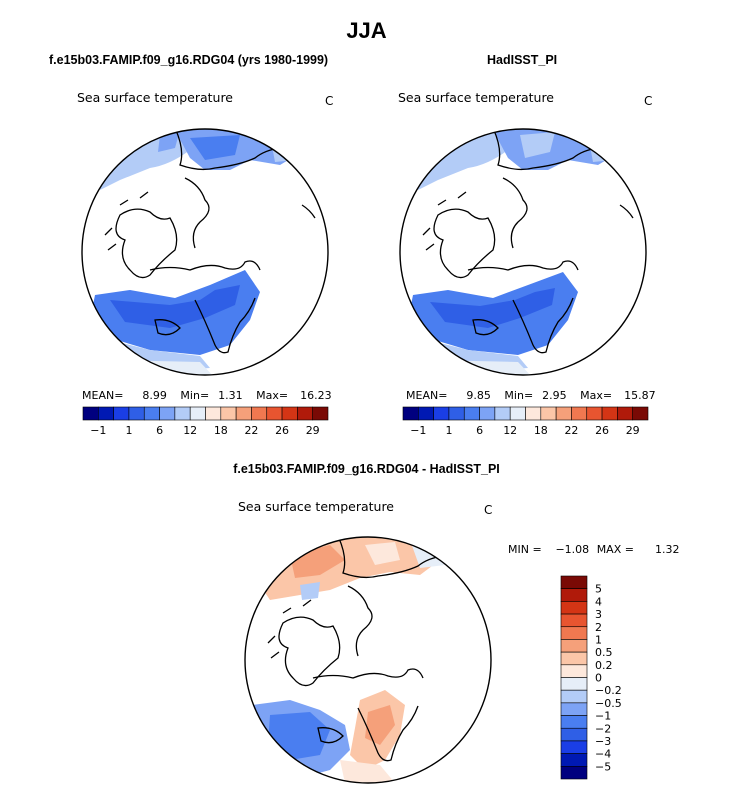 The width and height of the screenshot is (733, 788). I want to click on min-value: 2.95, so click(554, 395).